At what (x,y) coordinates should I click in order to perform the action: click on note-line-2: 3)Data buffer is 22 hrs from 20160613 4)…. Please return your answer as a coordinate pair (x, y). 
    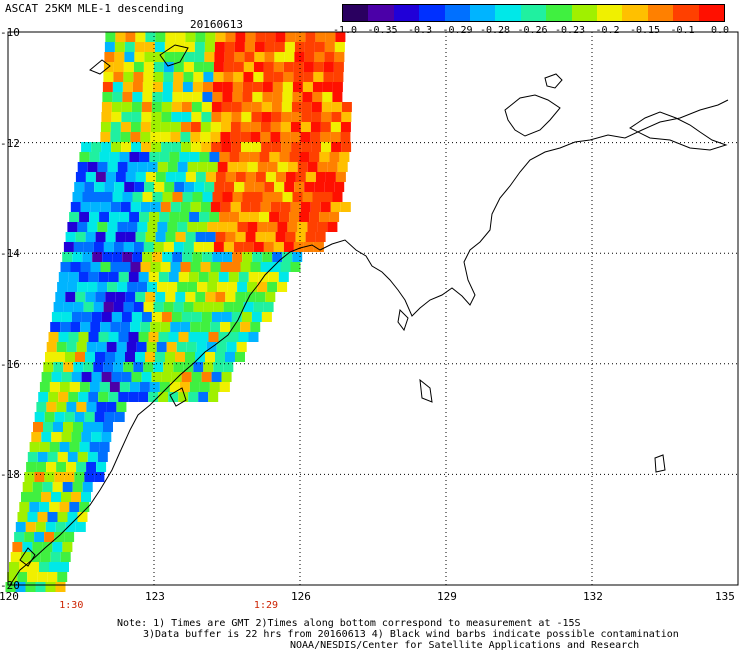
    Looking at the image, I should click on (411, 634).